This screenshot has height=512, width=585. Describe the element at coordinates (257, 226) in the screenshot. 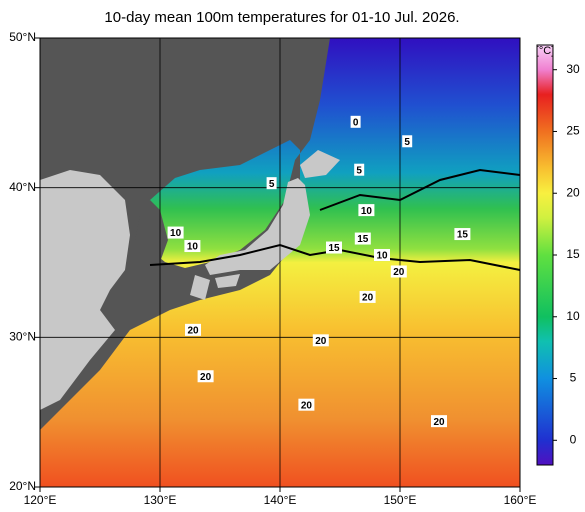

I see `honshu` at that location.